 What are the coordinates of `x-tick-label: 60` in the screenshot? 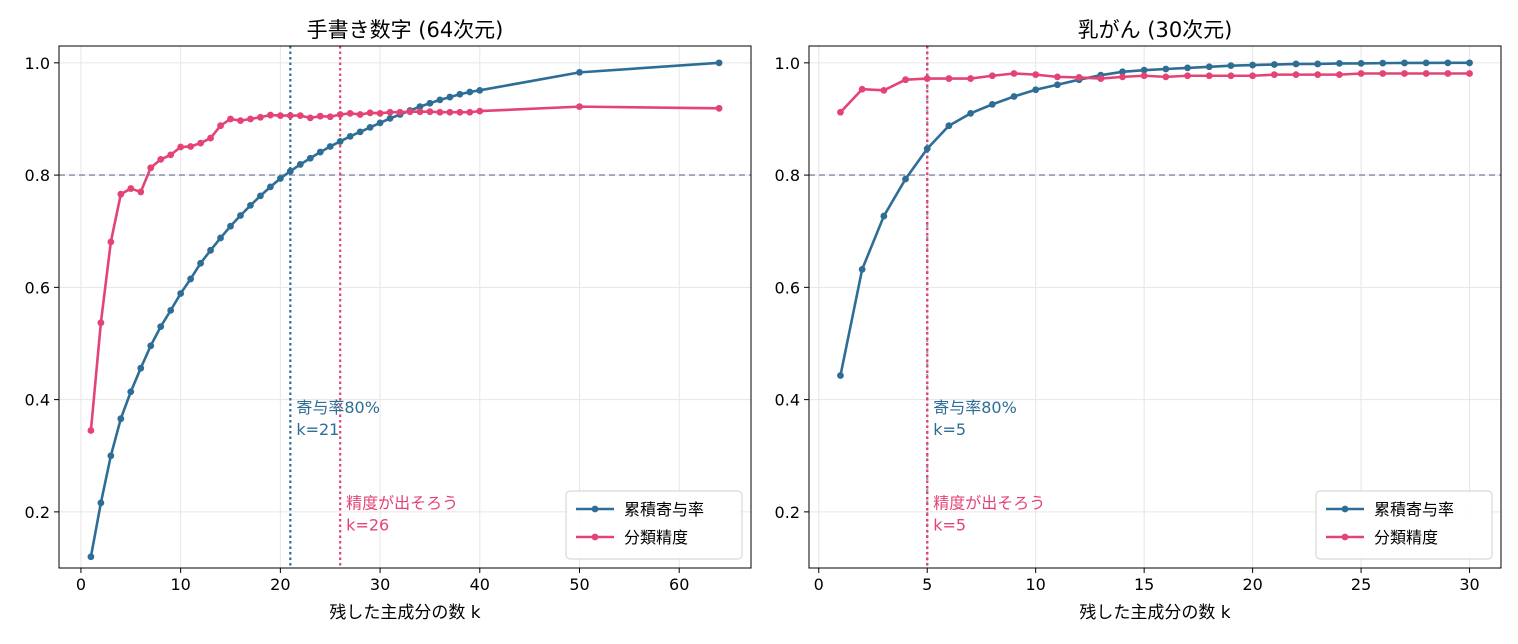 It's located at (679, 584).